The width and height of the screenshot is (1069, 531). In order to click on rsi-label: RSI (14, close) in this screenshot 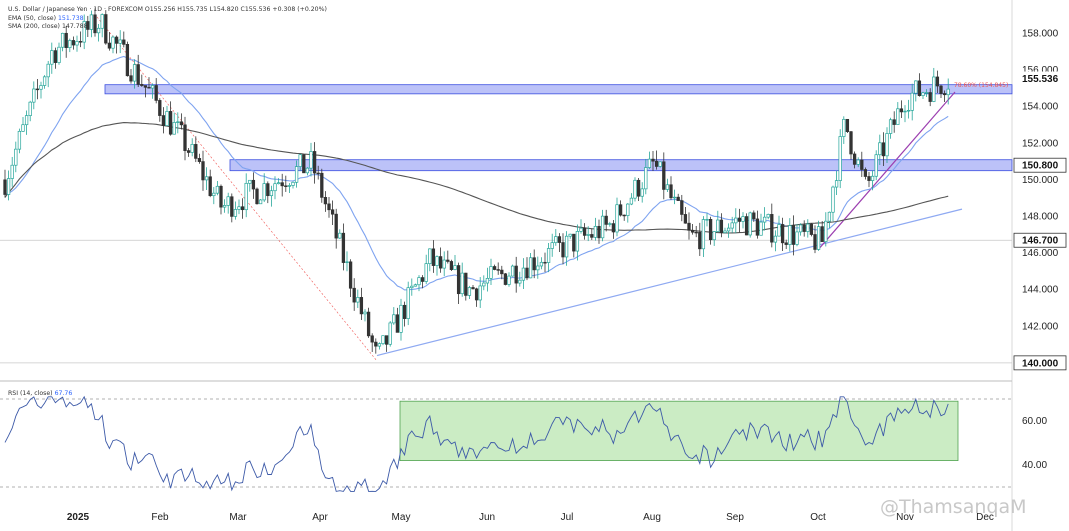, I will do `click(30, 393)`.